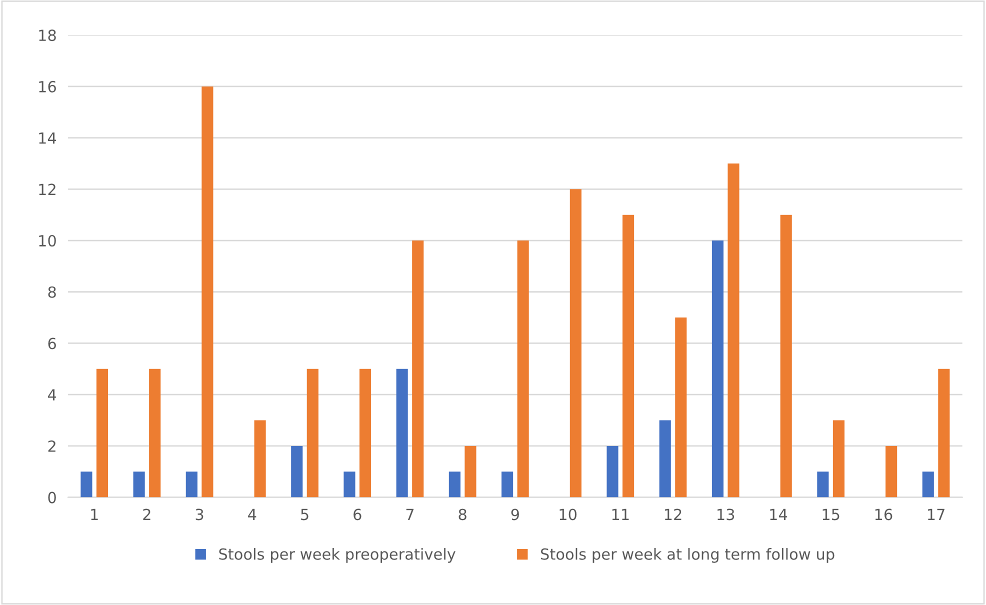 Image resolution: width=986 pixels, height=605 pixels. I want to click on y-tick-label: 14, so click(47, 138).